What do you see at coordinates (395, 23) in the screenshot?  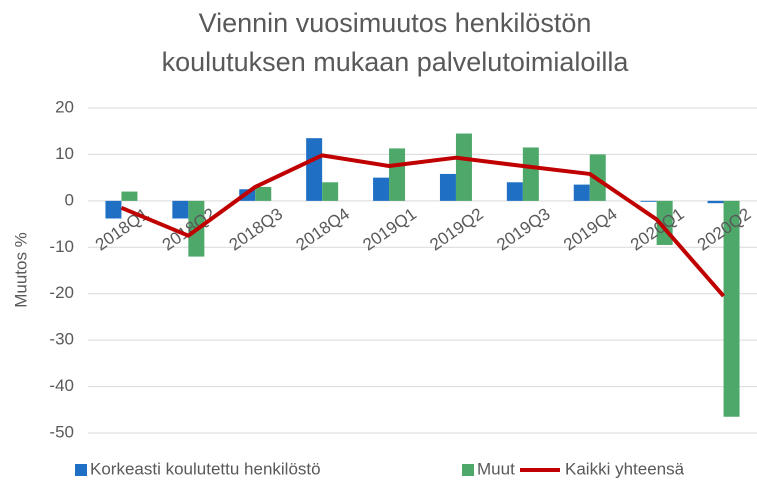 I see `chart-title-line: Viennin vuosimuutos henkilöstön` at bounding box center [395, 23].